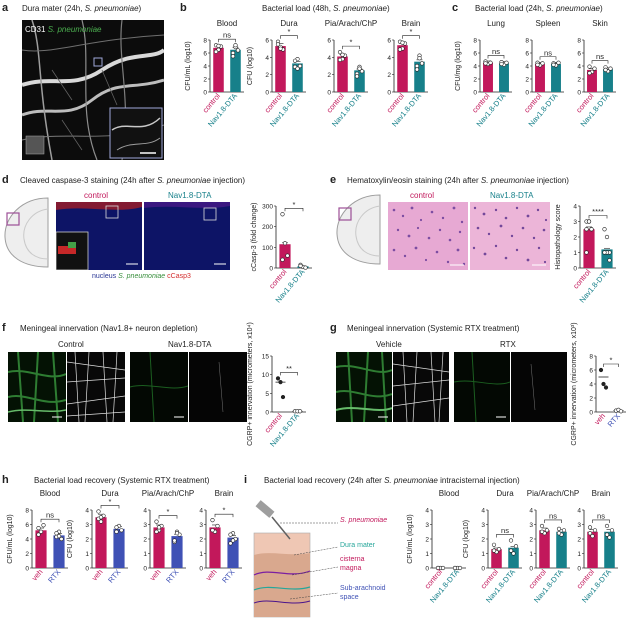 This screenshot has height=630, width=639. Describe the element at coordinates (410, 539) in the screenshot. I see `i-blood-ylabel: CFU/mL (log10)` at that location.